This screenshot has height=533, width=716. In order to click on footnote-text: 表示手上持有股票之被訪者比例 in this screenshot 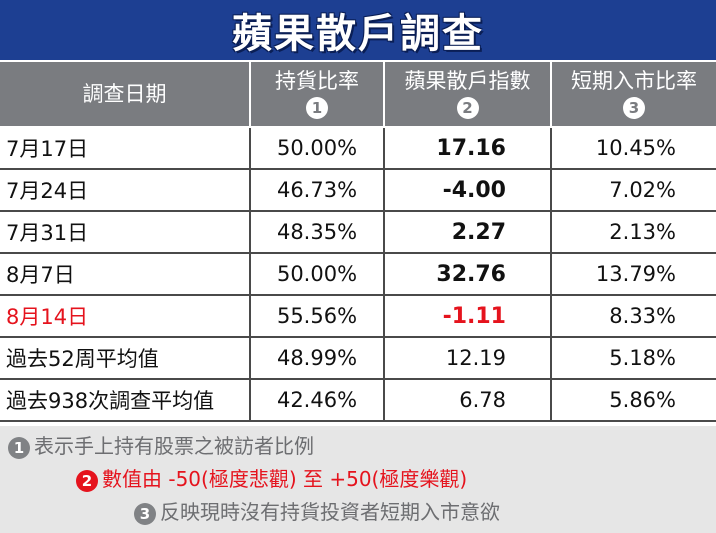, I will do `click(174, 446)`.